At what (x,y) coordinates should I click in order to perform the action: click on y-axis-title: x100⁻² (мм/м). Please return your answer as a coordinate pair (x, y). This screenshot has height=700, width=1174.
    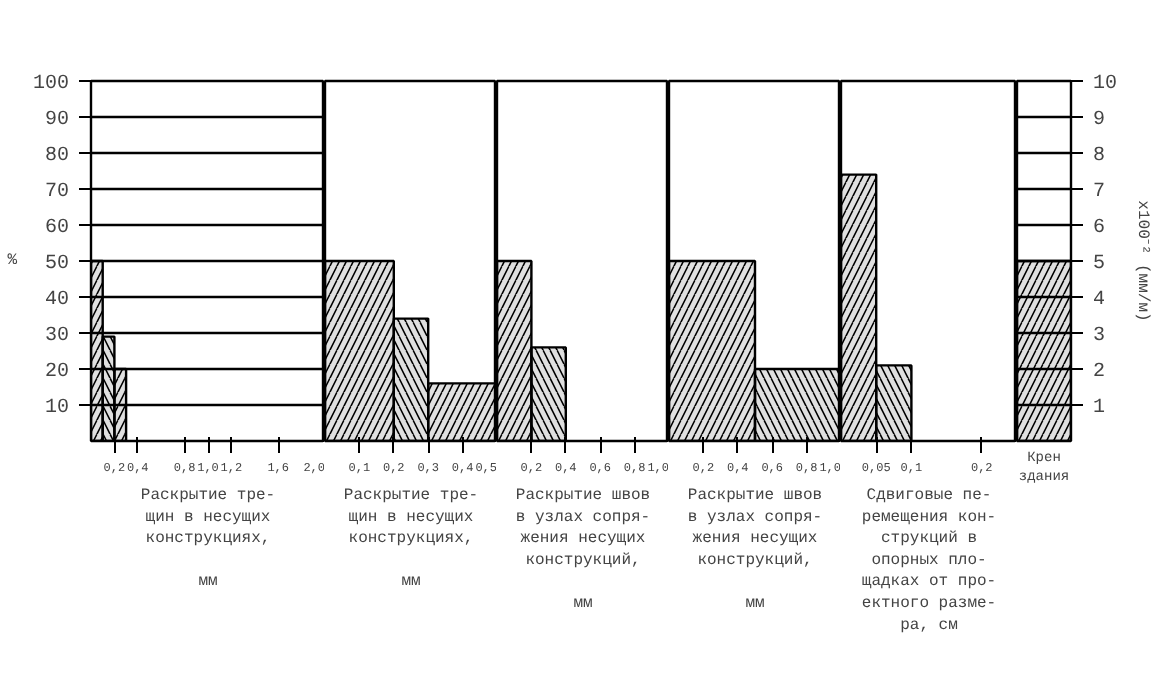
    Looking at the image, I should click on (1142, 261).